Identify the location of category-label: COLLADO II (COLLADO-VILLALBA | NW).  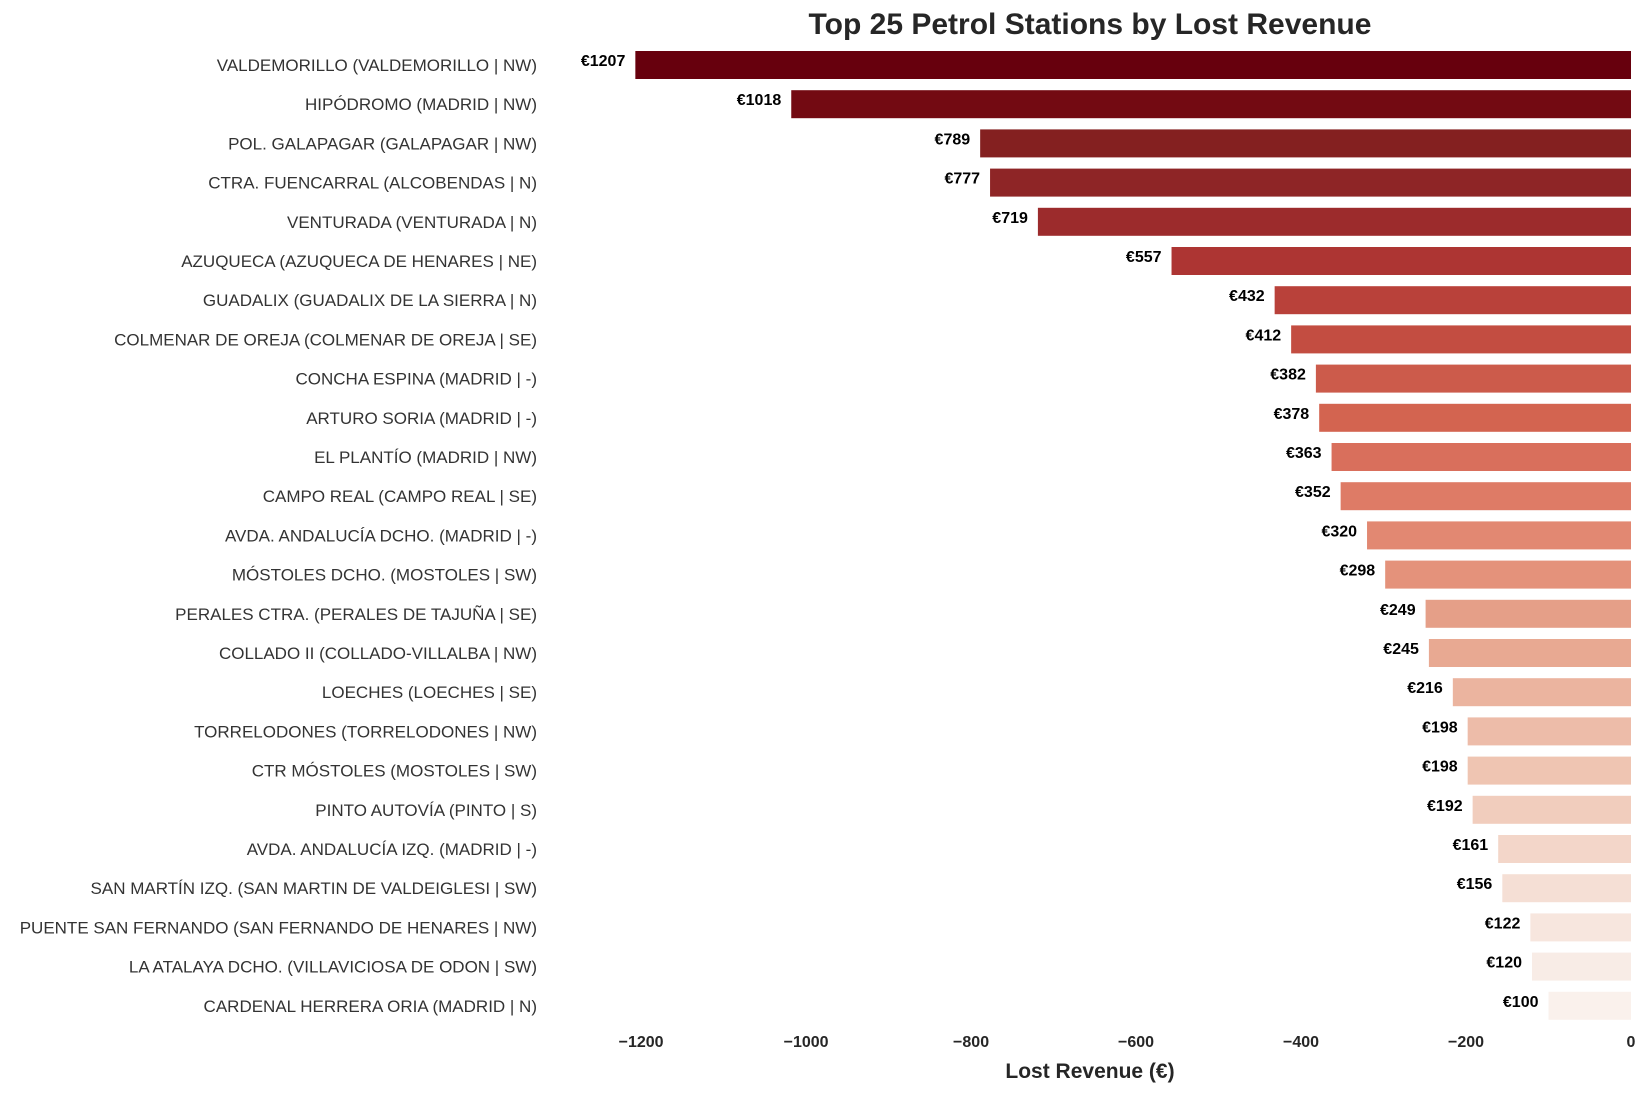
(378, 653).